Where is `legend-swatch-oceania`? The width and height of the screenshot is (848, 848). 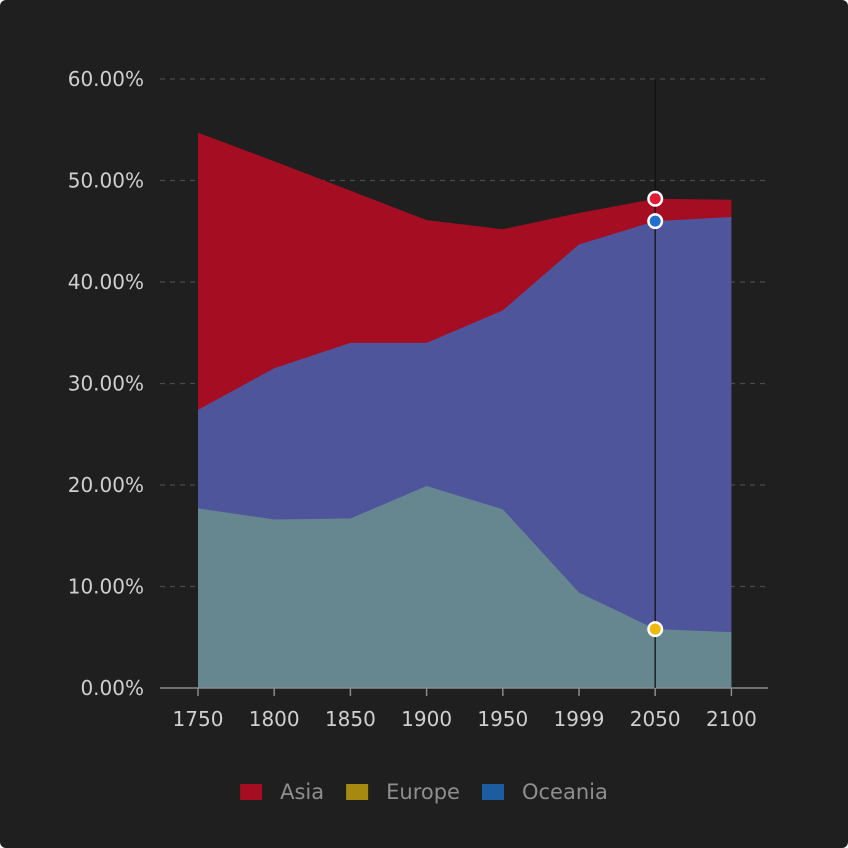 legend-swatch-oceania is located at coordinates (492, 792).